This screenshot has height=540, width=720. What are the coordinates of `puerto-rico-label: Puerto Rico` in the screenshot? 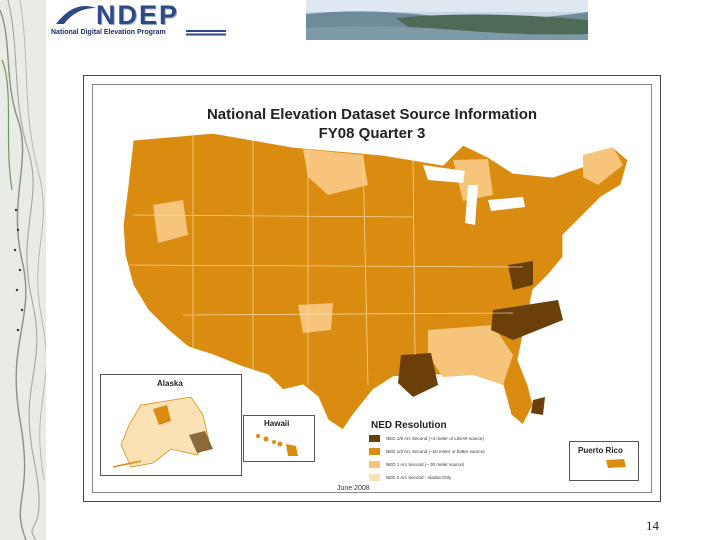 It's located at (600, 450).